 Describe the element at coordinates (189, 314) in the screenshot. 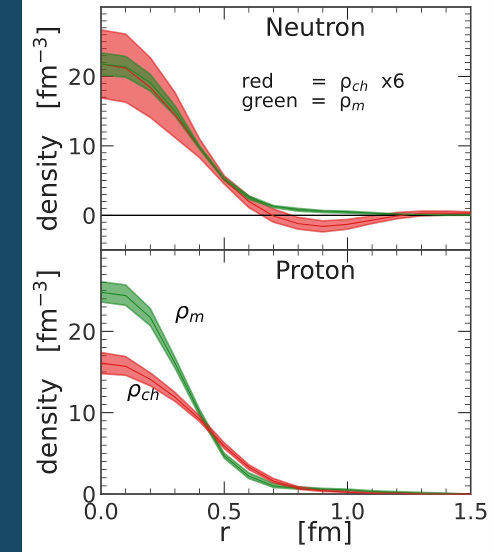

I see `series-label: ρ$_{m}$` at that location.